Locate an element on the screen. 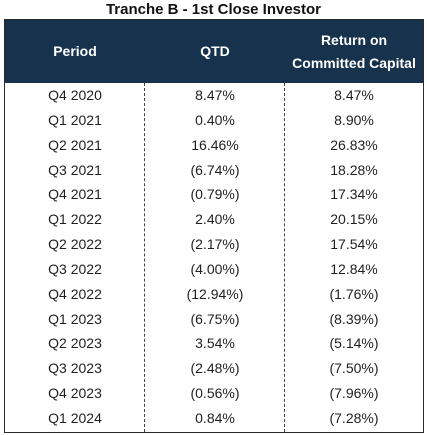 The height and width of the screenshot is (435, 427). column-header-return: Return on Committed Capital is located at coordinates (354, 51).